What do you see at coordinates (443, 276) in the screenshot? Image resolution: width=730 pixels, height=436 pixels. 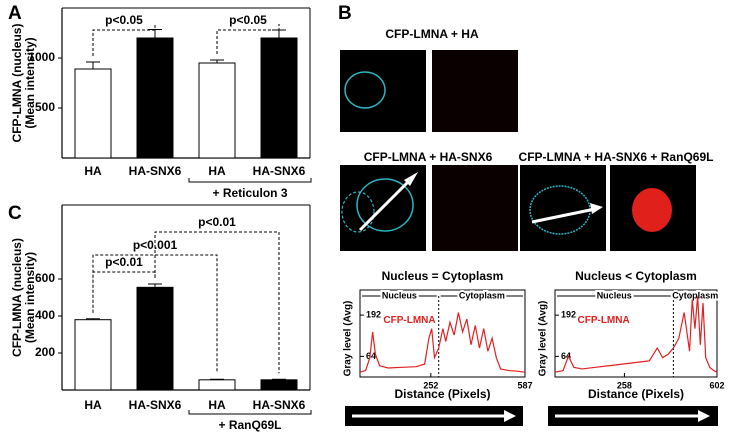 I see `chart-title: Nucleus = Cytoplasm` at bounding box center [443, 276].